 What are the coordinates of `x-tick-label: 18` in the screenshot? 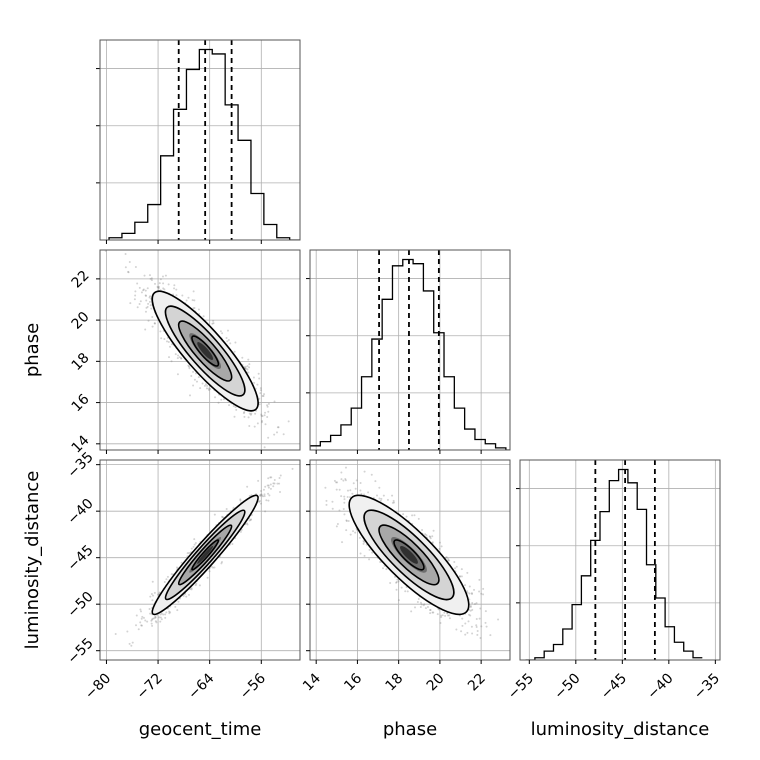 It's located at (395, 682).